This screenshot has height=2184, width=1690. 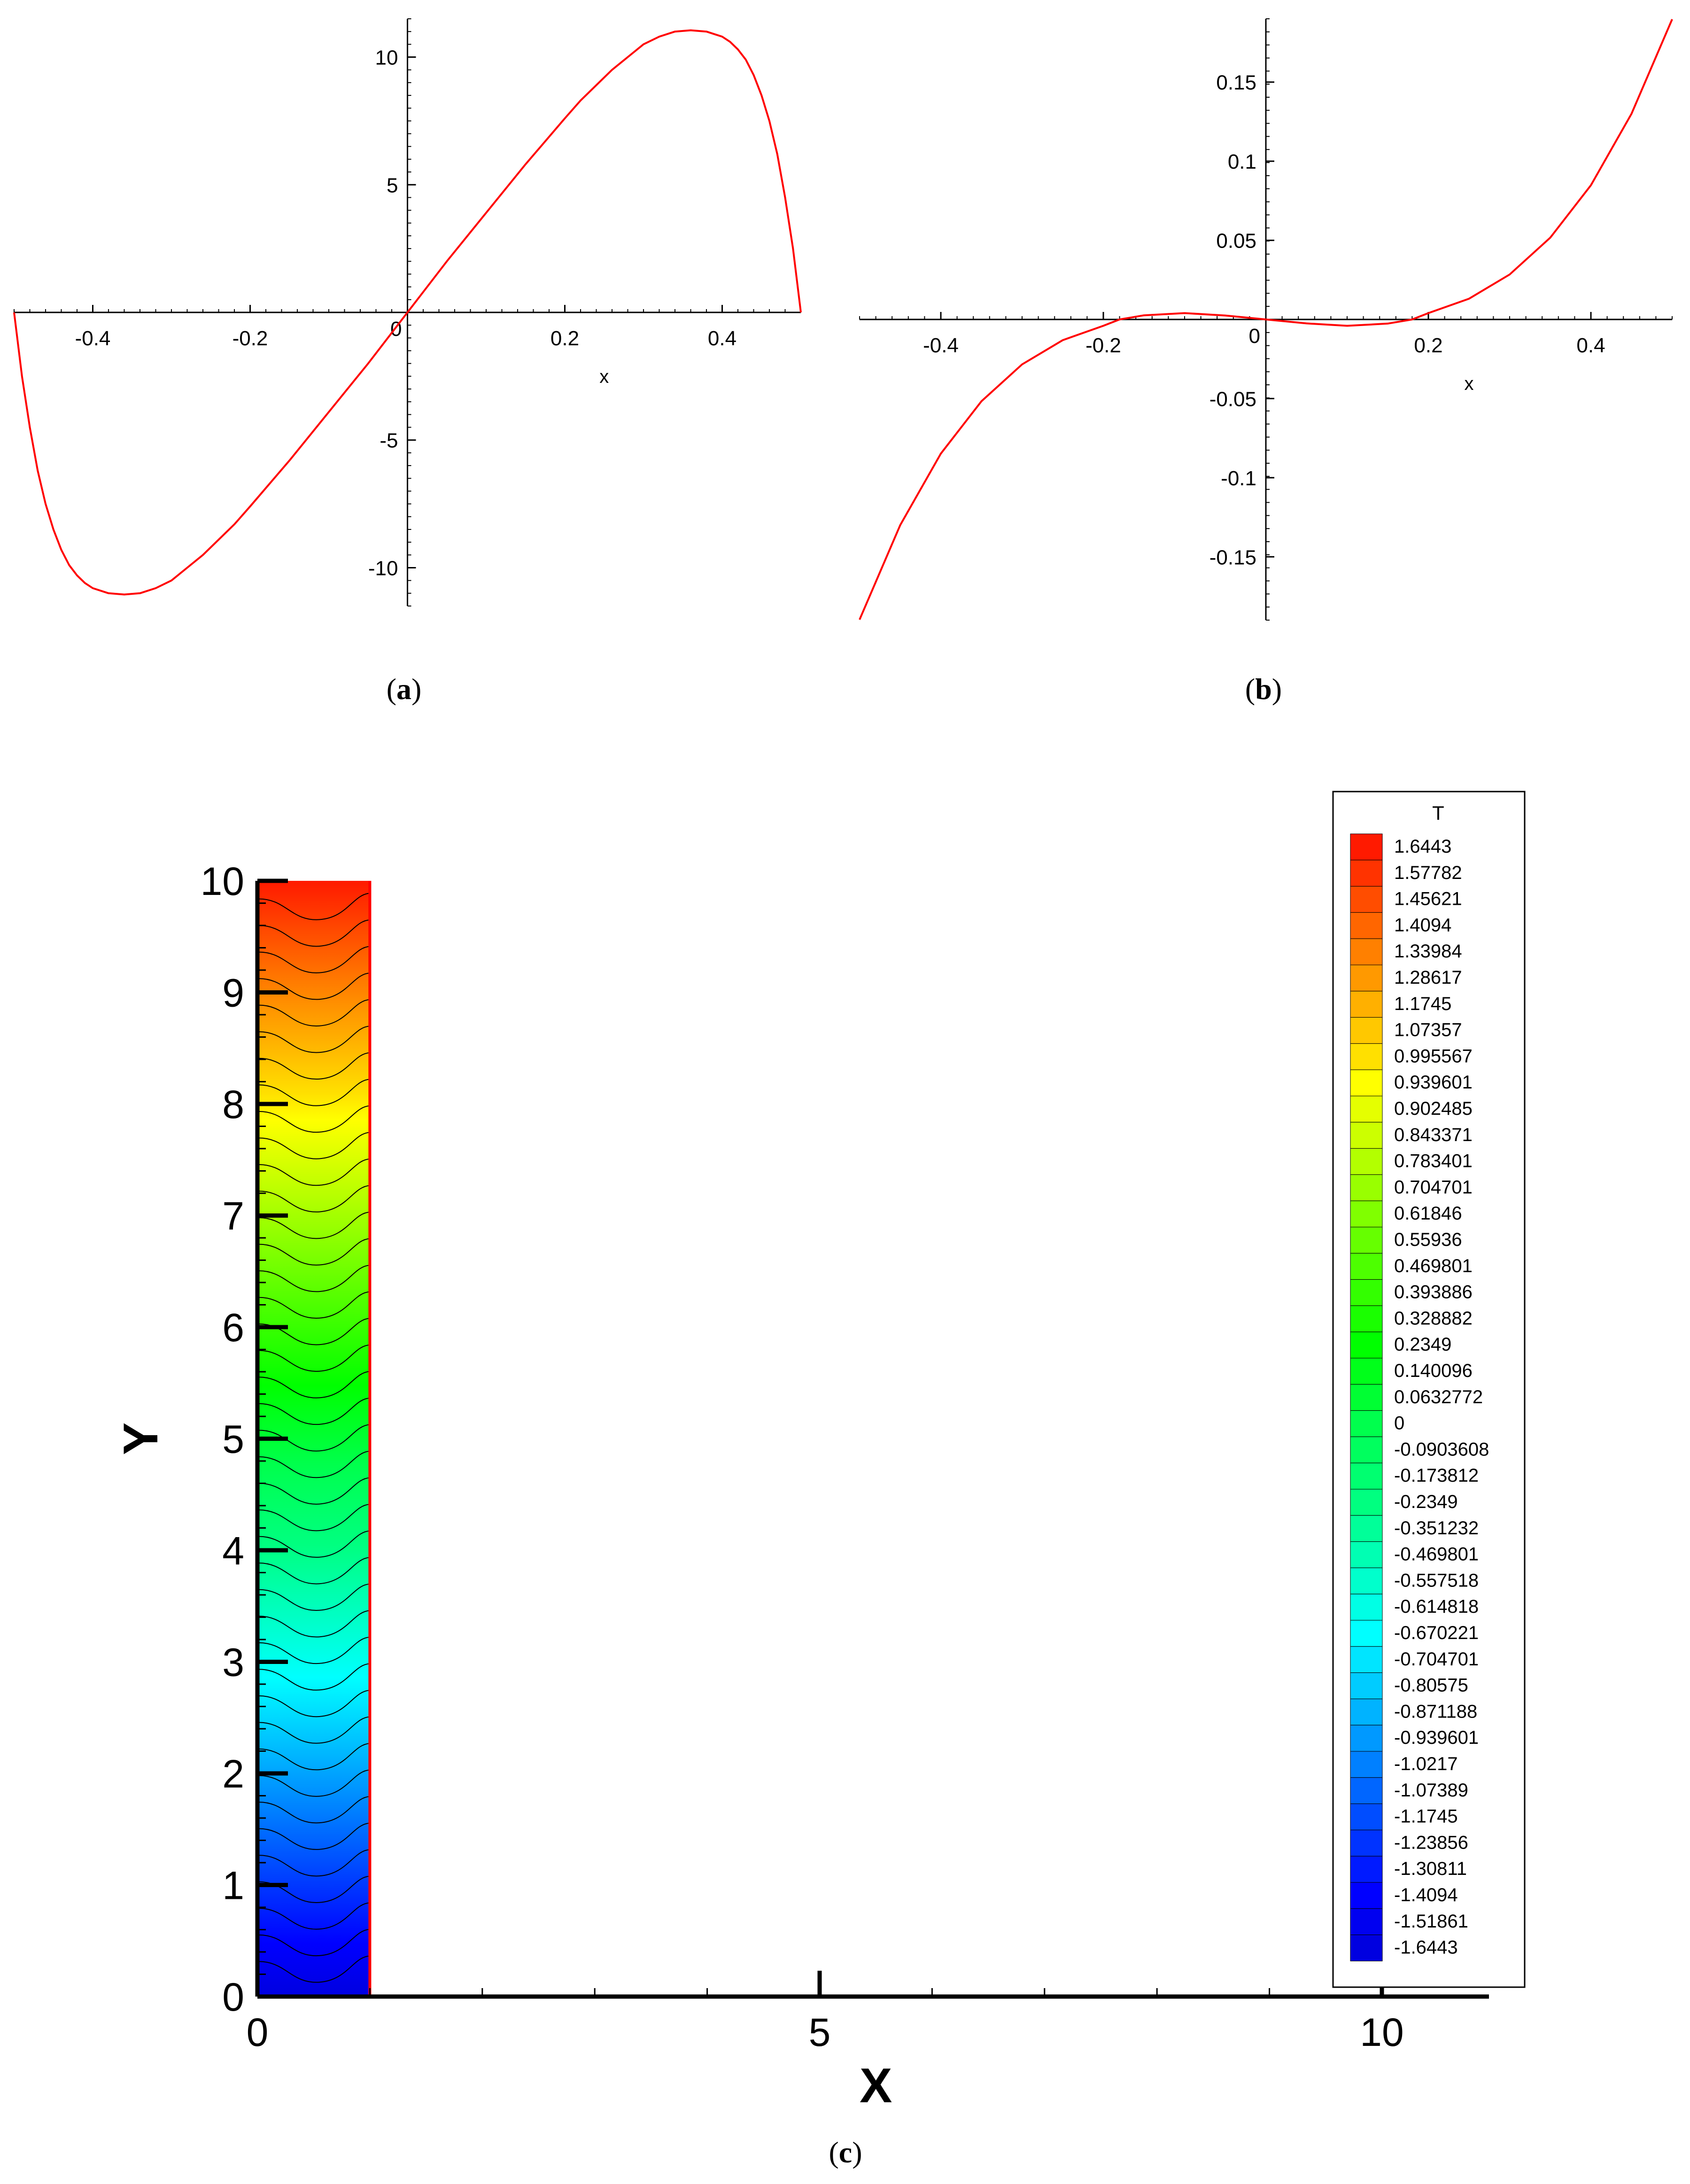 I want to click on legend-label: -1.0217, so click(x=1426, y=1764).